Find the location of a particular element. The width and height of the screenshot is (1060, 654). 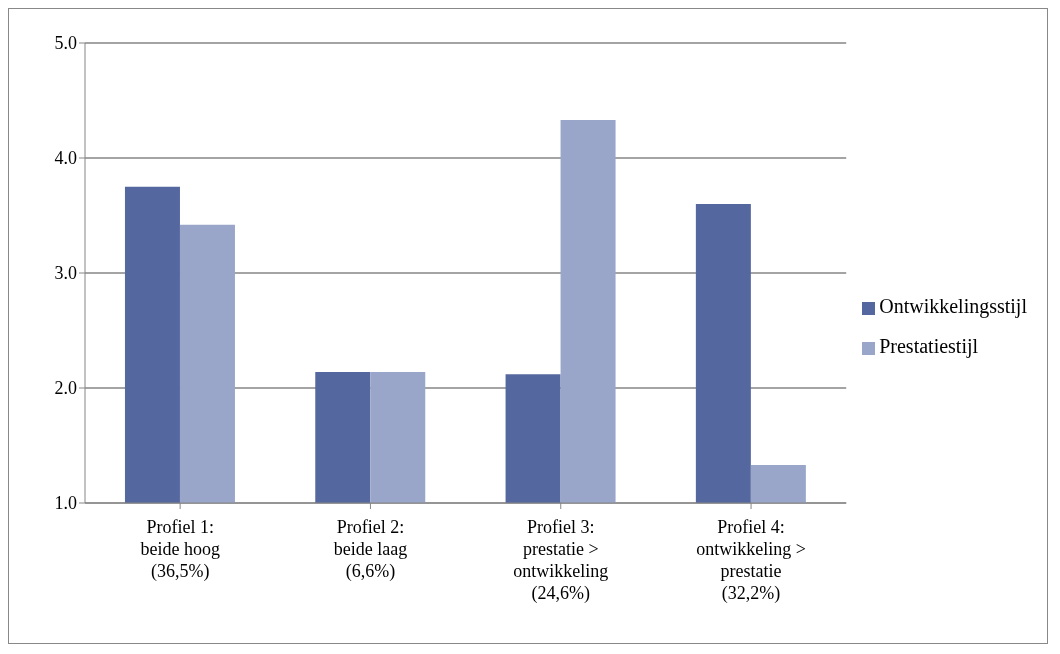

x-tick-label: Profiel 4: ontwikkeling > prestatie (32,2%) is located at coordinates (751, 560).